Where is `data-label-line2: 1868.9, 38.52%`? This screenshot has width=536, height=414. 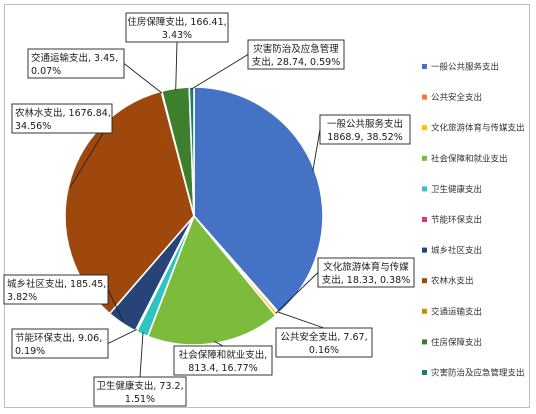 data-label-line2: 1868.9, 38.52% is located at coordinates (365, 137).